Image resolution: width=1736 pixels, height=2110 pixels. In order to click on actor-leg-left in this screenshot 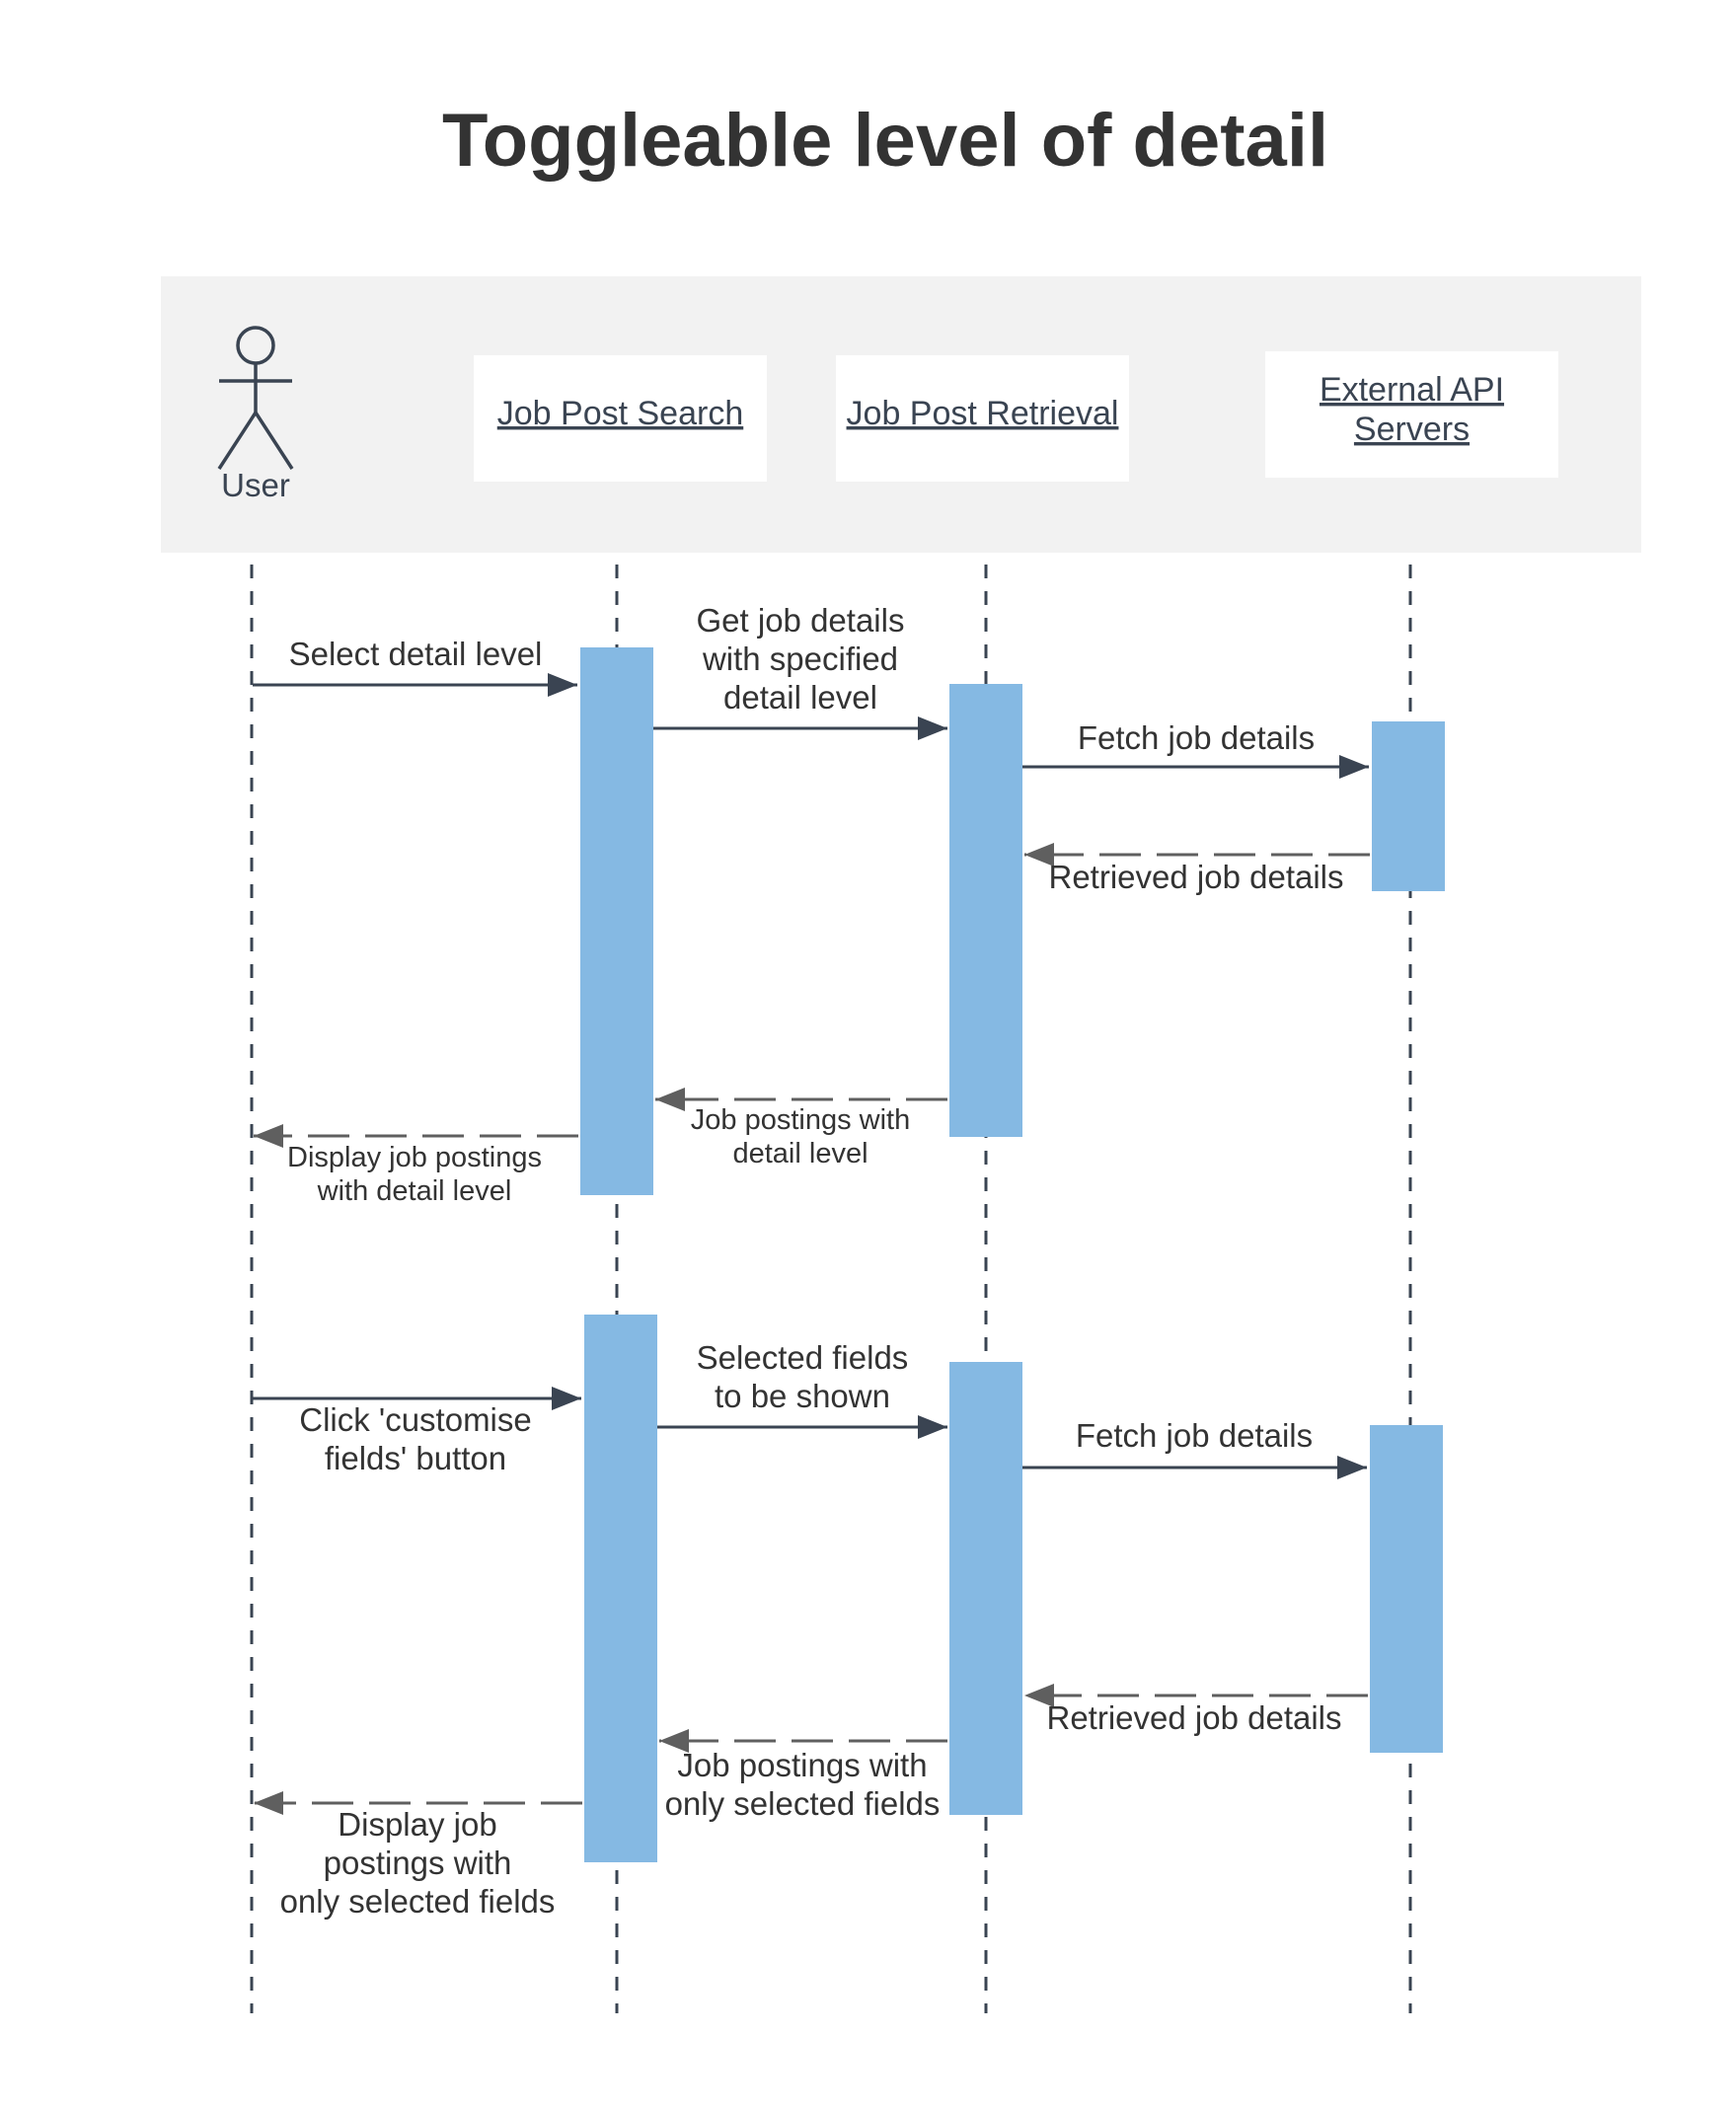, I will do `click(237, 441)`.